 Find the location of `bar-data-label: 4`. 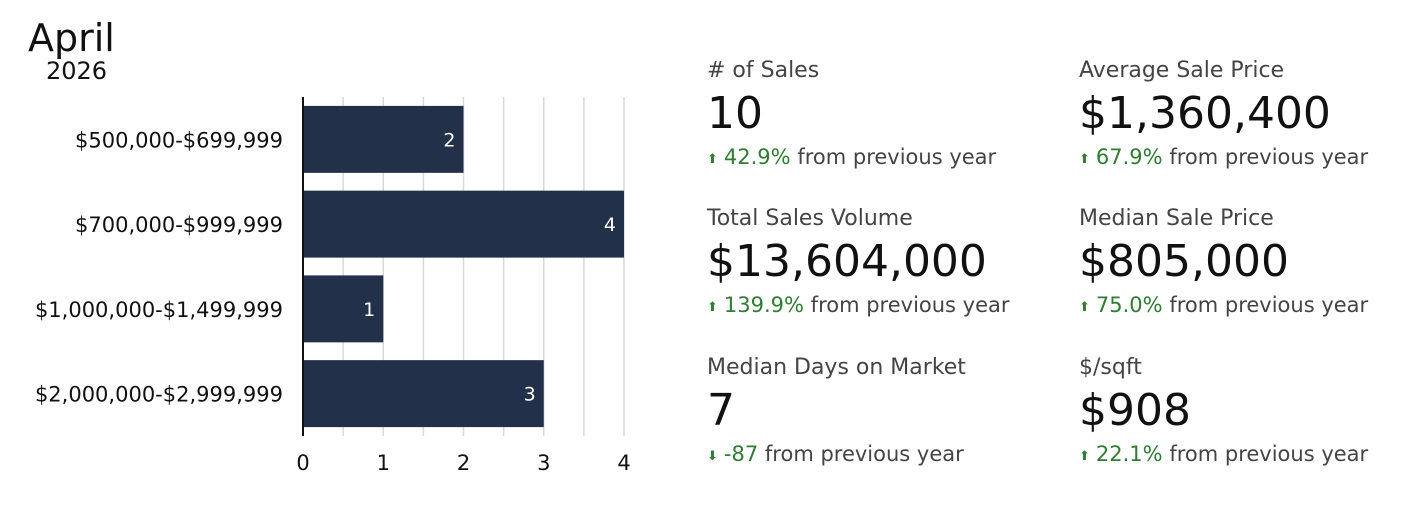

bar-data-label: 4 is located at coordinates (610, 225).